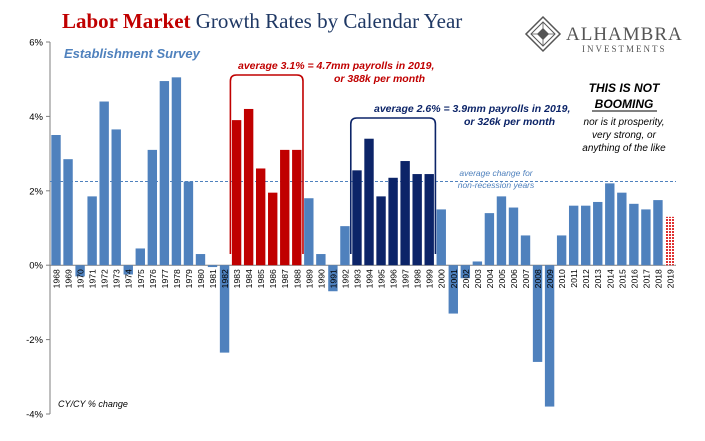  Describe the element at coordinates (418, 278) in the screenshot. I see `x-tick-label-1998: 1998` at that location.